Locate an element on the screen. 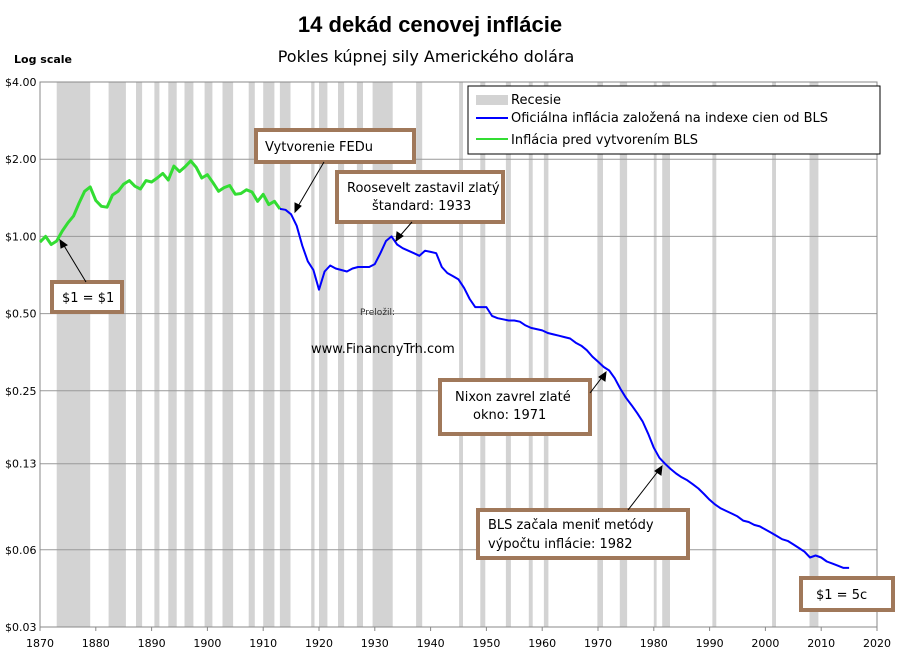  y-tick-label: $2.00 is located at coordinates (21, 159).